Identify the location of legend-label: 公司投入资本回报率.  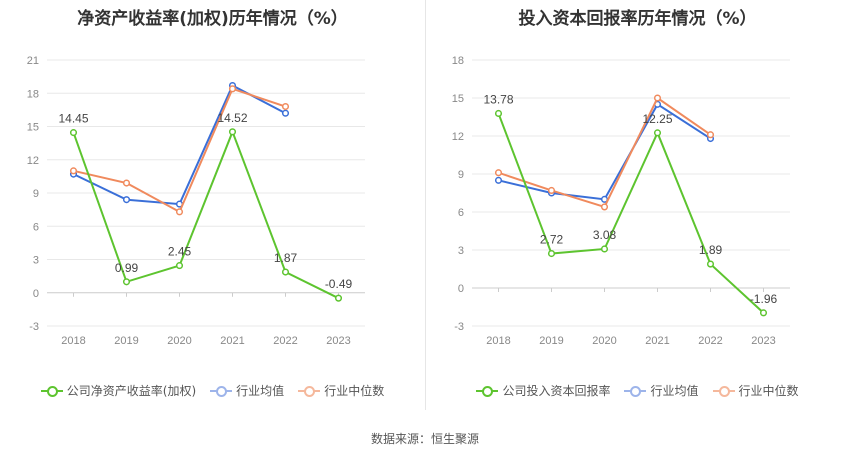
(556, 391).